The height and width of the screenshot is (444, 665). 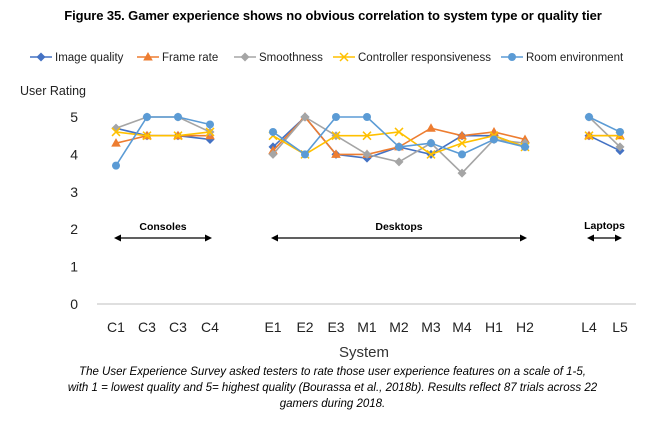 What do you see at coordinates (604, 226) in the screenshot?
I see `group-label: Laptops` at bounding box center [604, 226].